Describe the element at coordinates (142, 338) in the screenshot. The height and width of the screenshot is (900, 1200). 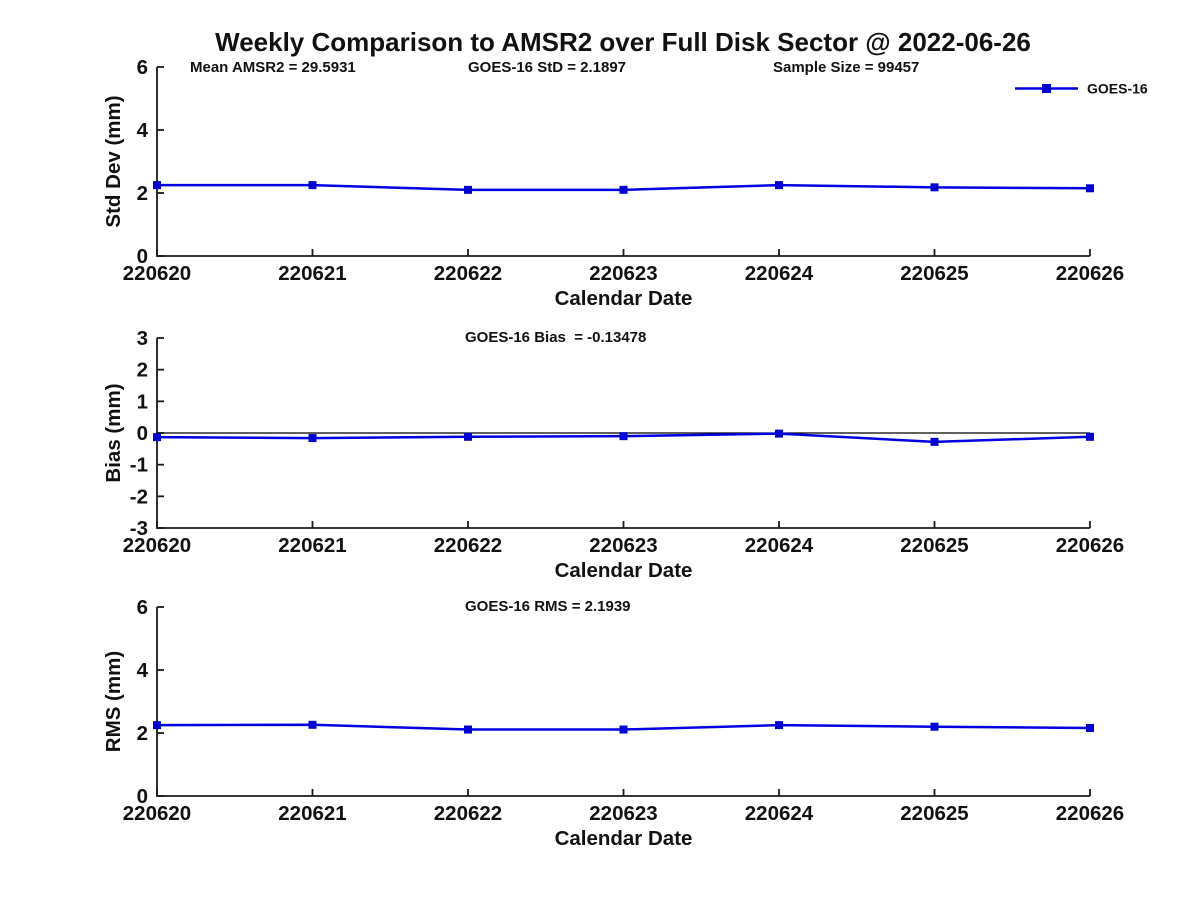
I see `y-tick-label: 3` at that location.